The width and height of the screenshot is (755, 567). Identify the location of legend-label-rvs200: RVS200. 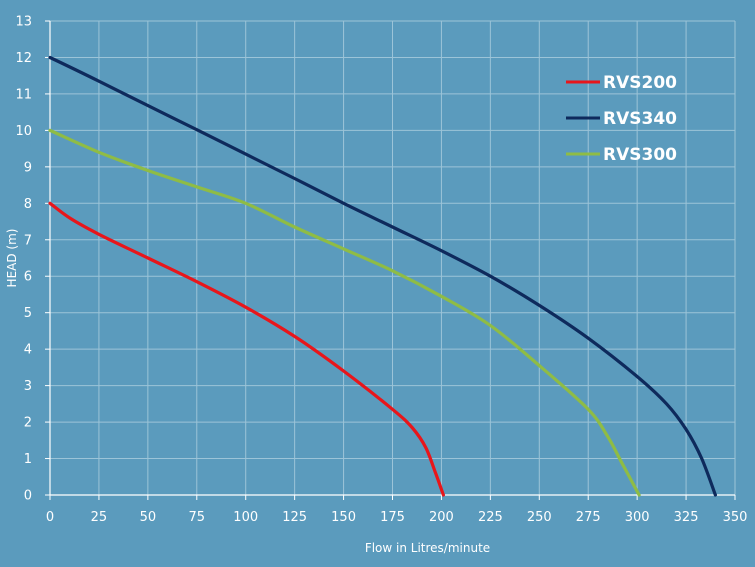
(640, 83).